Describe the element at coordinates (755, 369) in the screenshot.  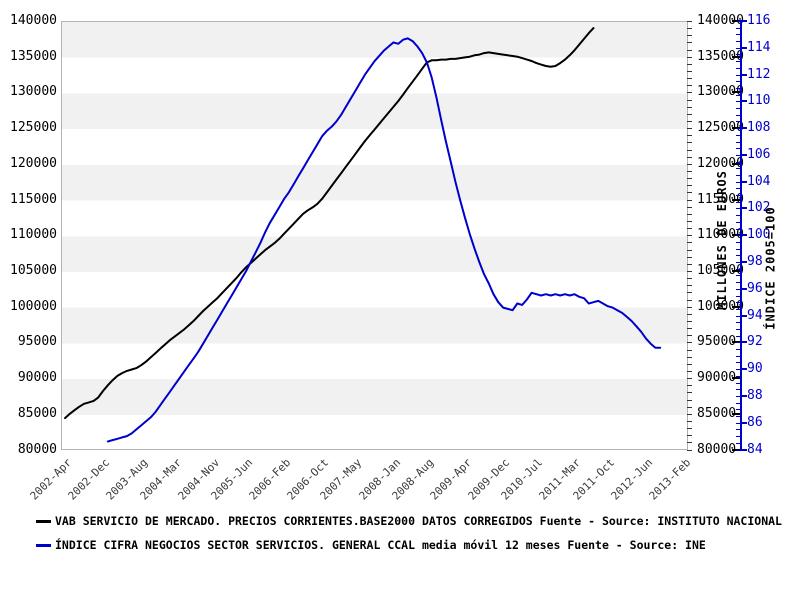
I see `right-index-tick-label: 90` at that location.